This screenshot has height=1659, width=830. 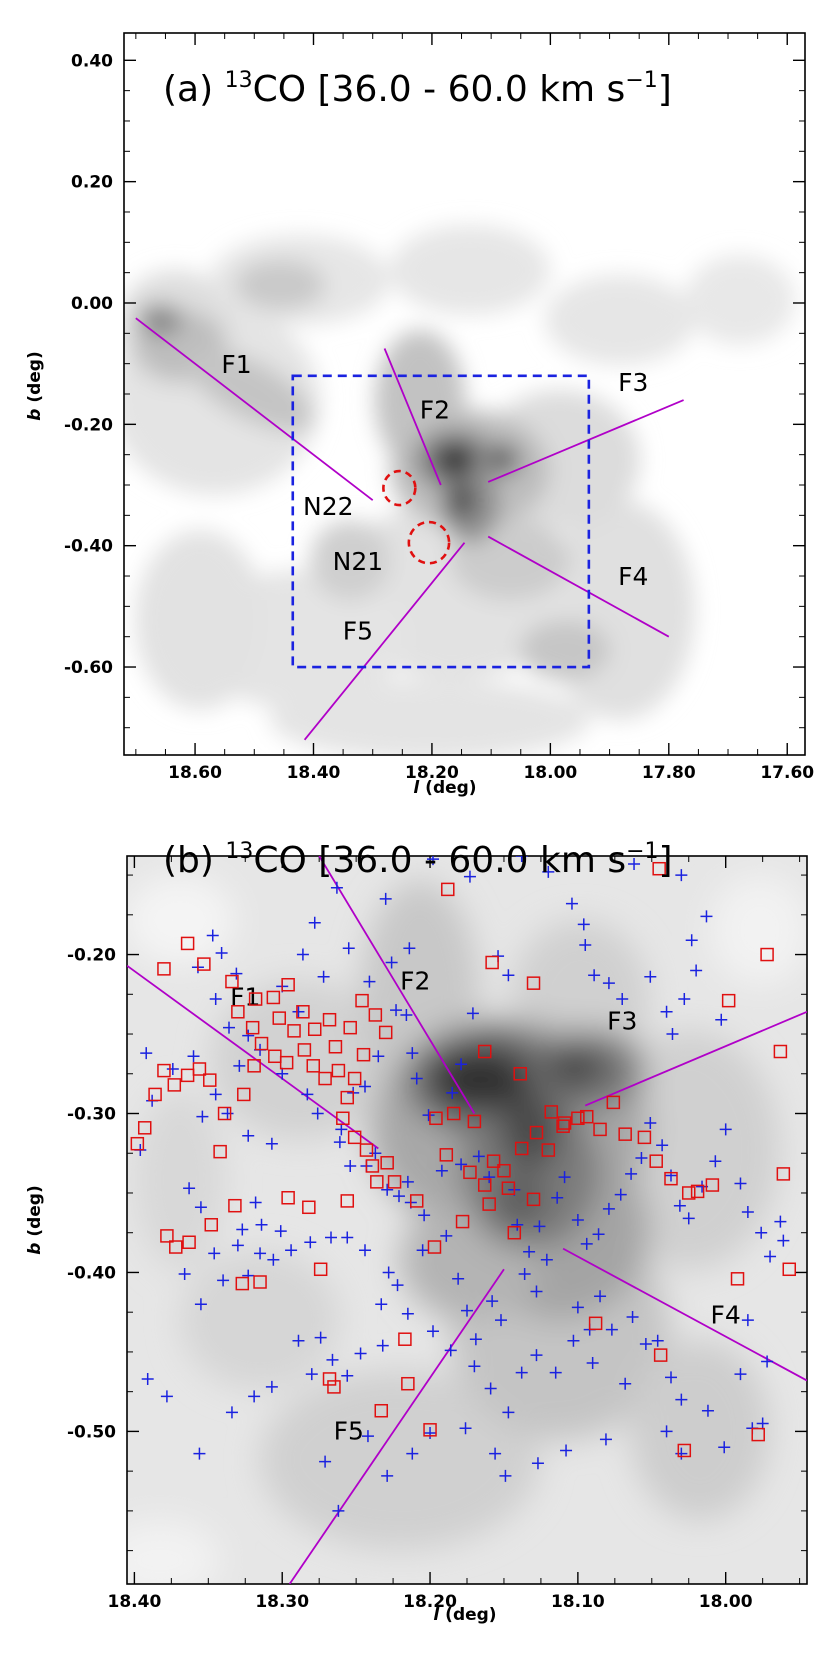 What do you see at coordinates (92, 183) in the screenshot?
I see `panel-a-y-tick-label: 0.20` at bounding box center [92, 183].